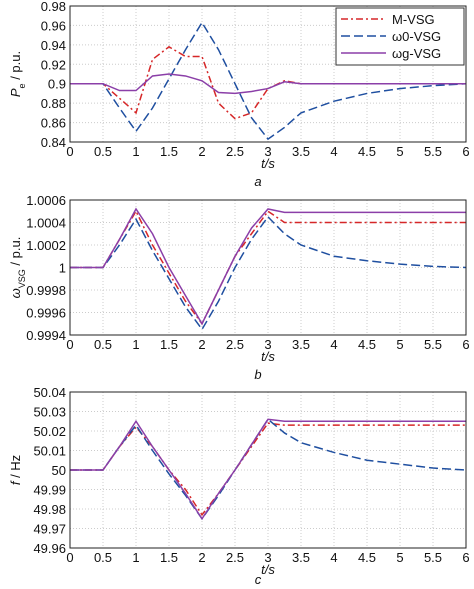  I want to click on y-tick-label: 0.96, so click(53, 25).